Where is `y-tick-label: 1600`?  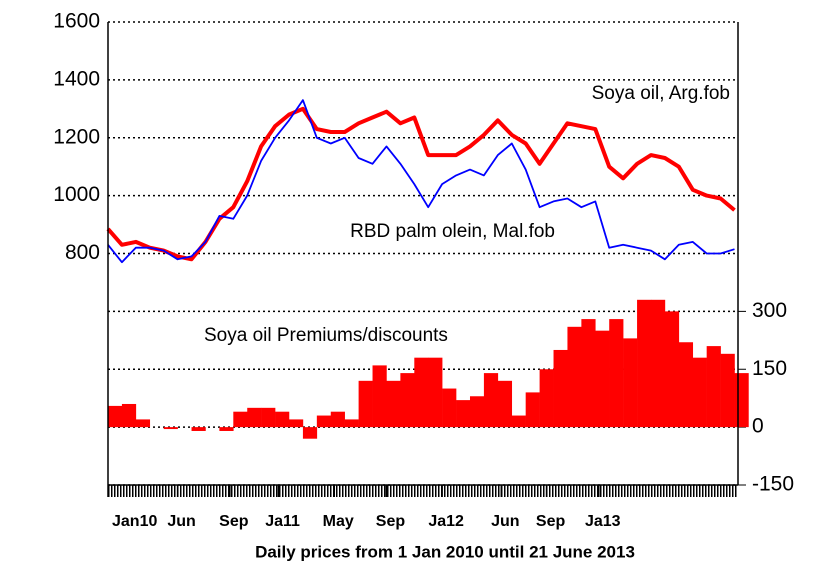
y-tick-label: 1600 is located at coordinates (76, 21).